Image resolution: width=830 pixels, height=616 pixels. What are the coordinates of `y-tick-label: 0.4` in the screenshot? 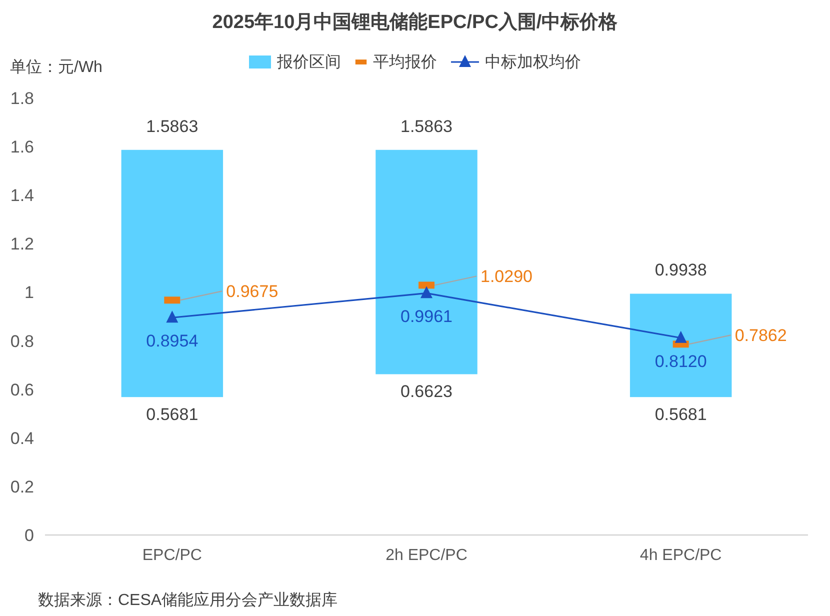 It's located at (22, 438).